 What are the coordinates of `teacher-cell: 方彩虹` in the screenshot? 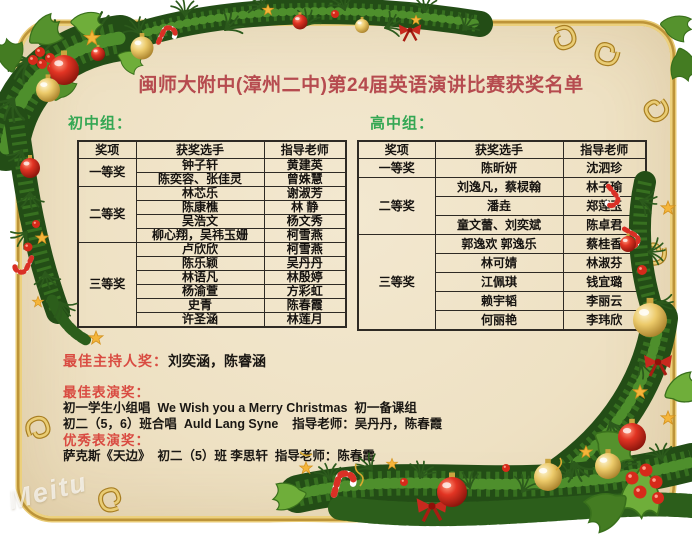 It's located at (305, 291).